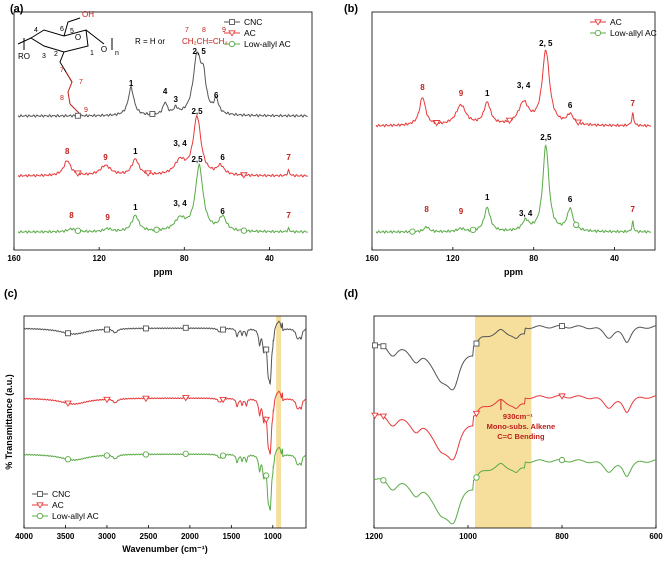  I want to click on structure-number: 2, so click(56, 54).